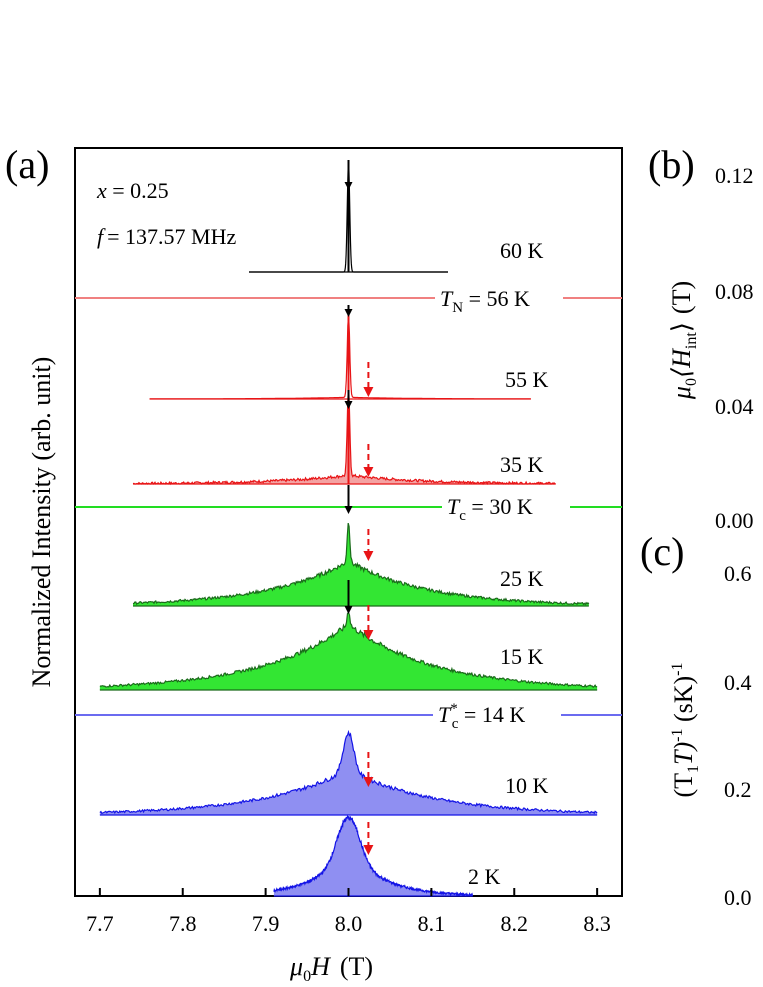 Image resolution: width=763 pixels, height=987 pixels. What do you see at coordinates (396, 216) in the screenshot?
I see `spectrum-60k: 60 K` at bounding box center [396, 216].